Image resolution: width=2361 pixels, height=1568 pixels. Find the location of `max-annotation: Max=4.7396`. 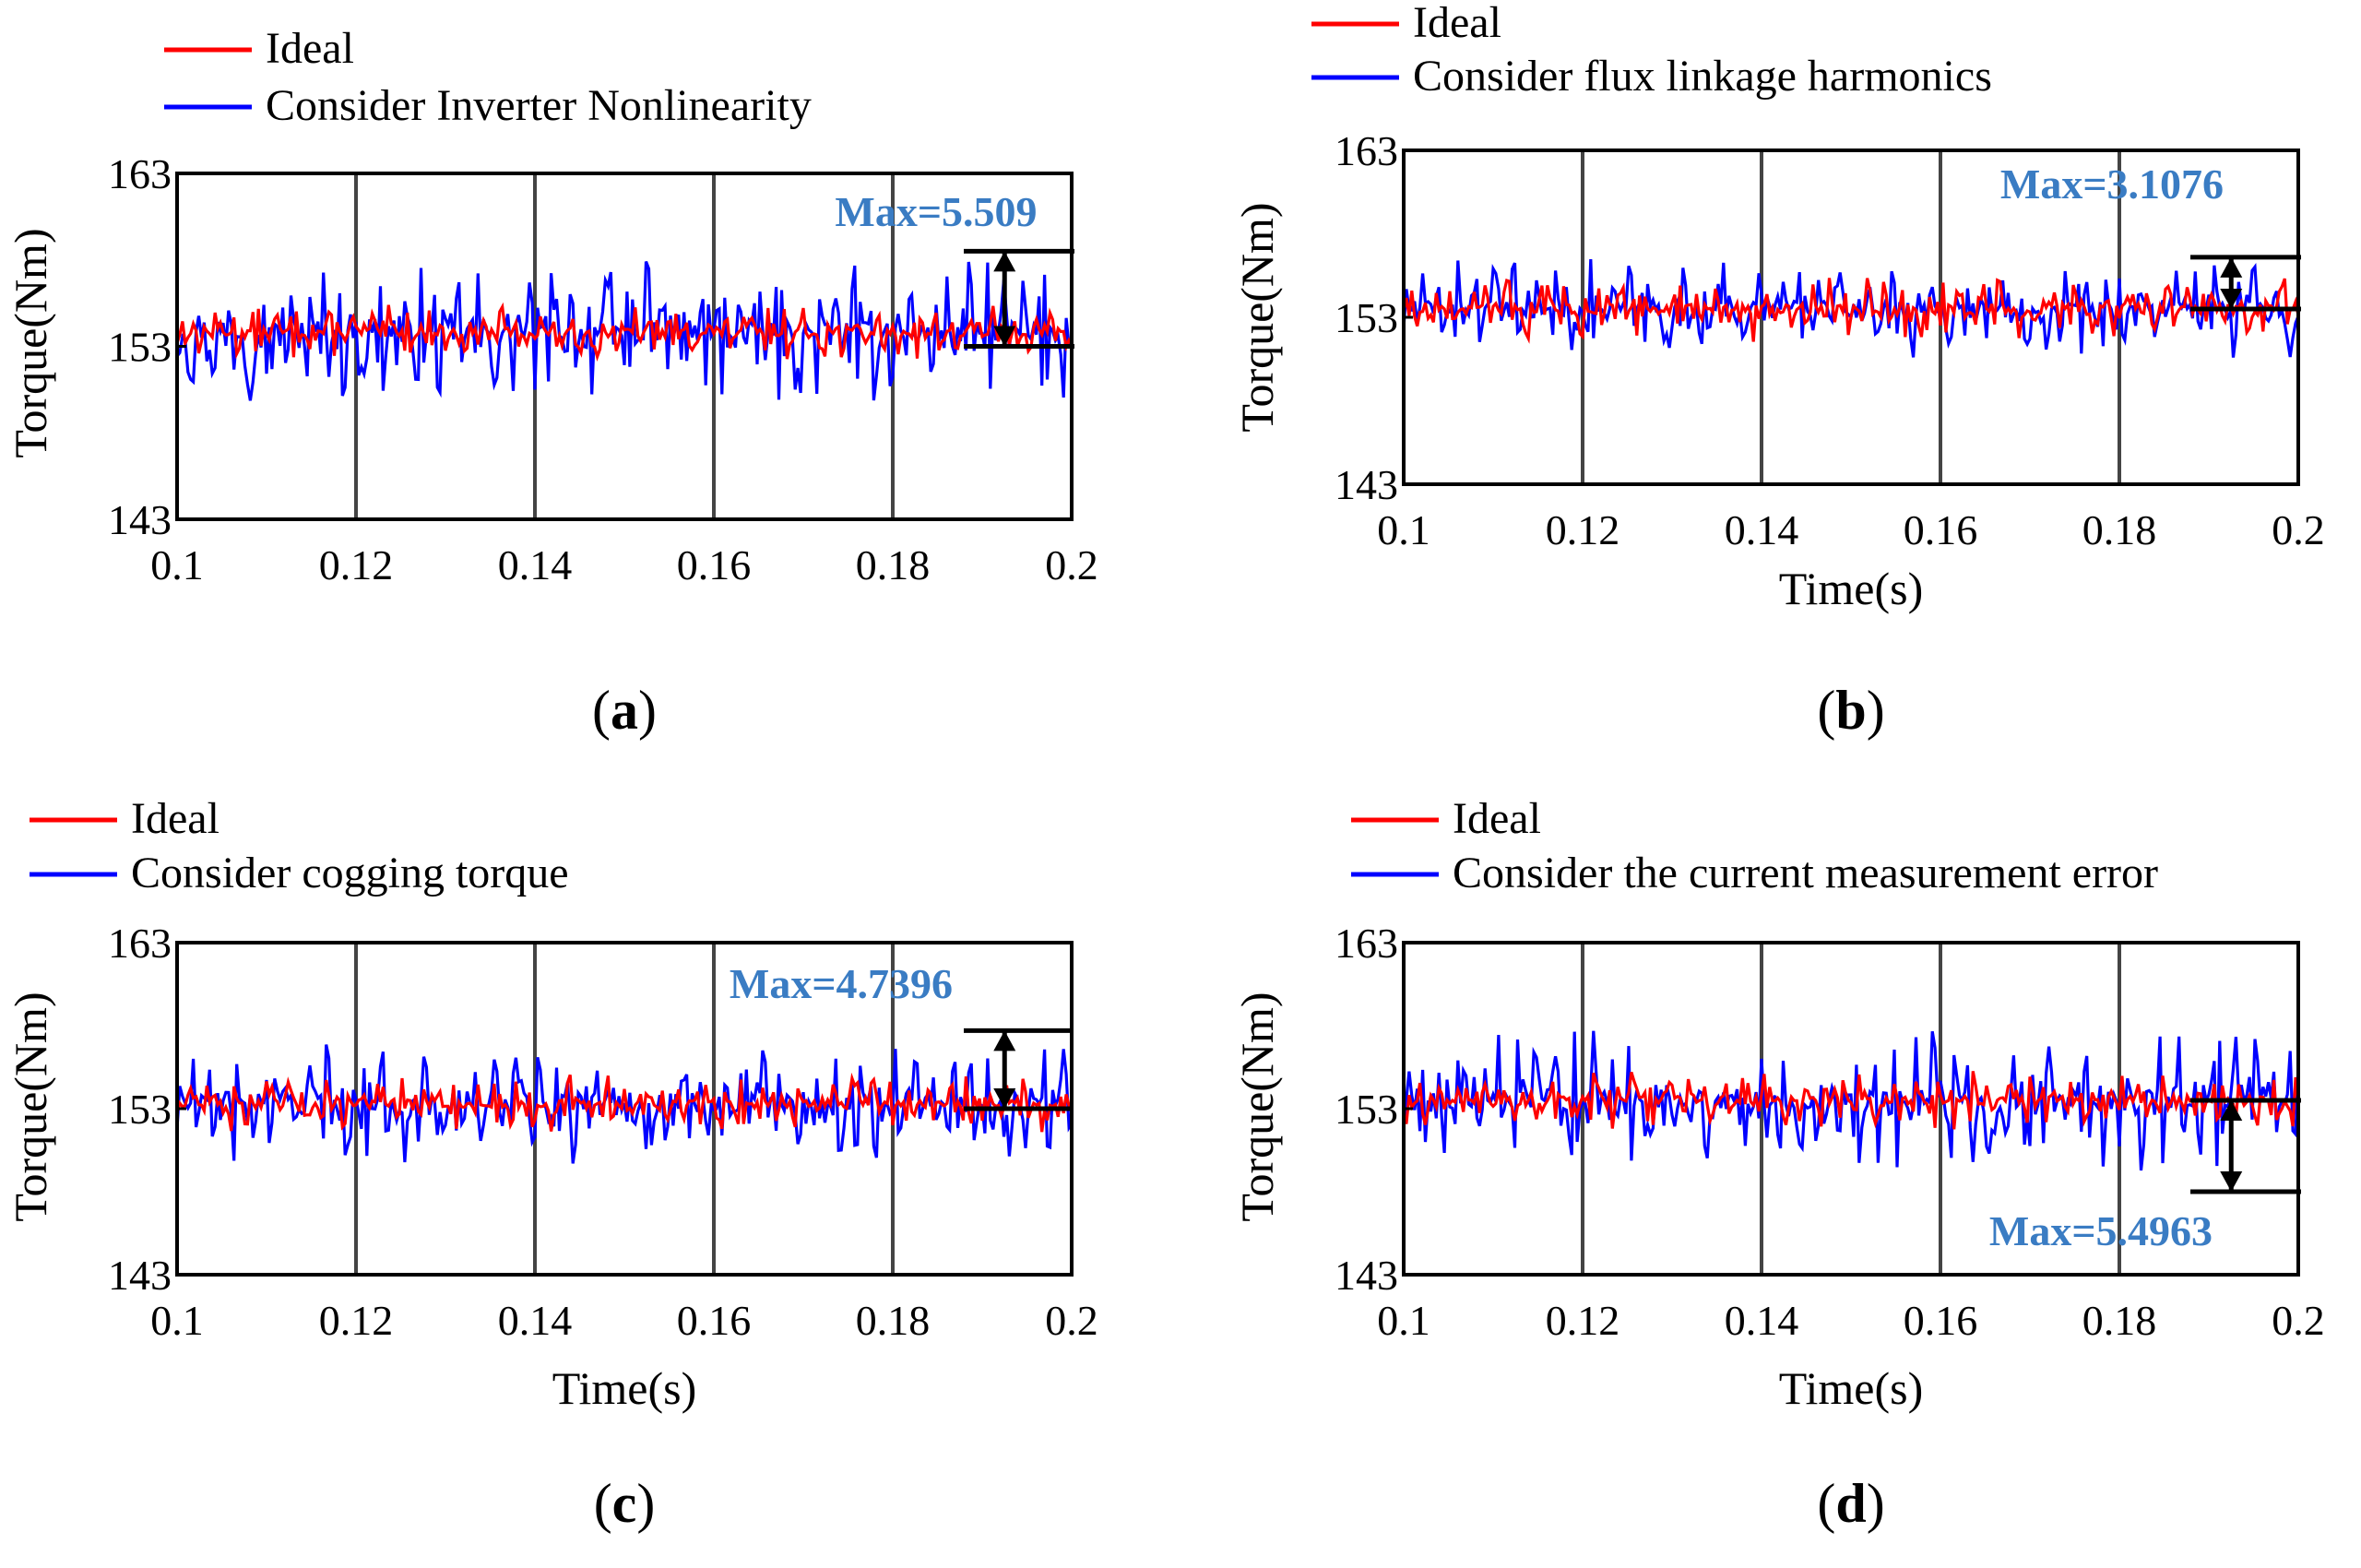

max-annotation: Max=4.7396 is located at coordinates (841, 983).